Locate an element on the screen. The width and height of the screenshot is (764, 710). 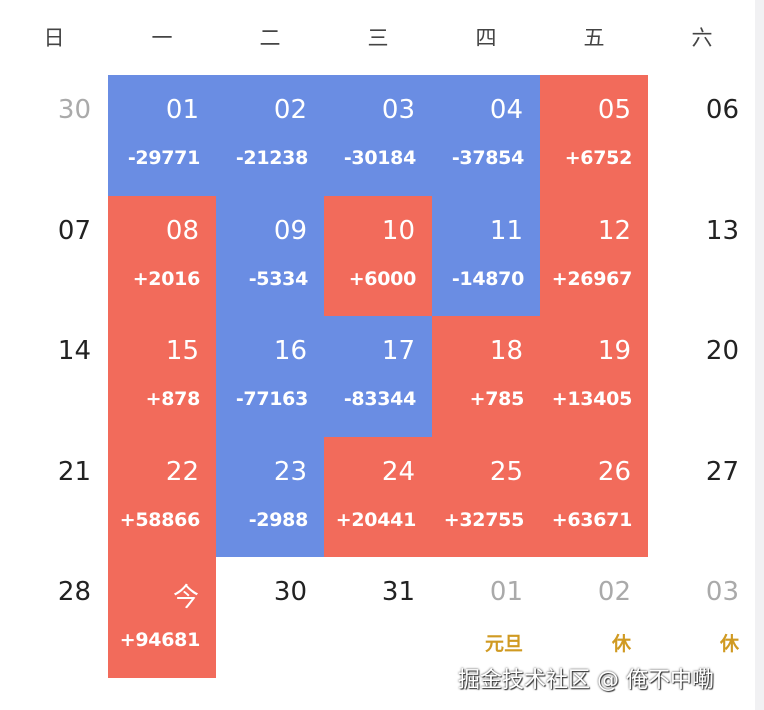
day-cell: 27 is located at coordinates (702, 497).